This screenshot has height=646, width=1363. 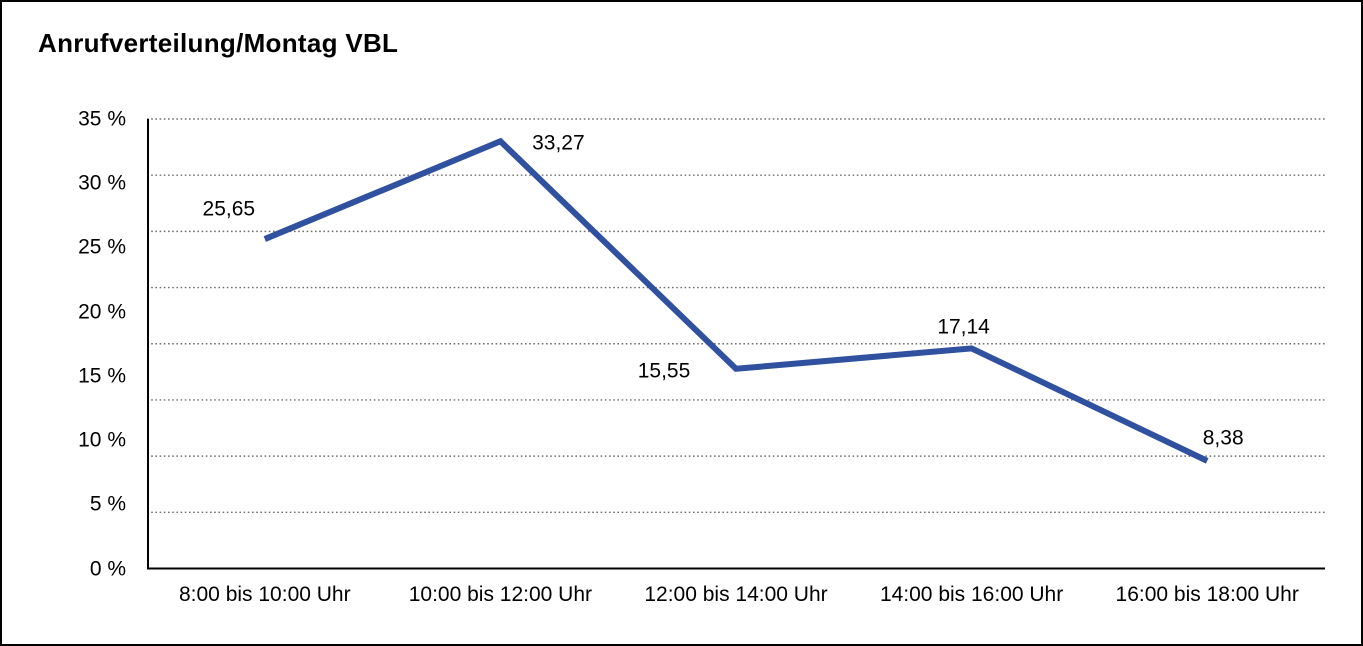 I want to click on x-tick-label: 14:00 bis 16:00 Uhr, so click(x=971, y=594).